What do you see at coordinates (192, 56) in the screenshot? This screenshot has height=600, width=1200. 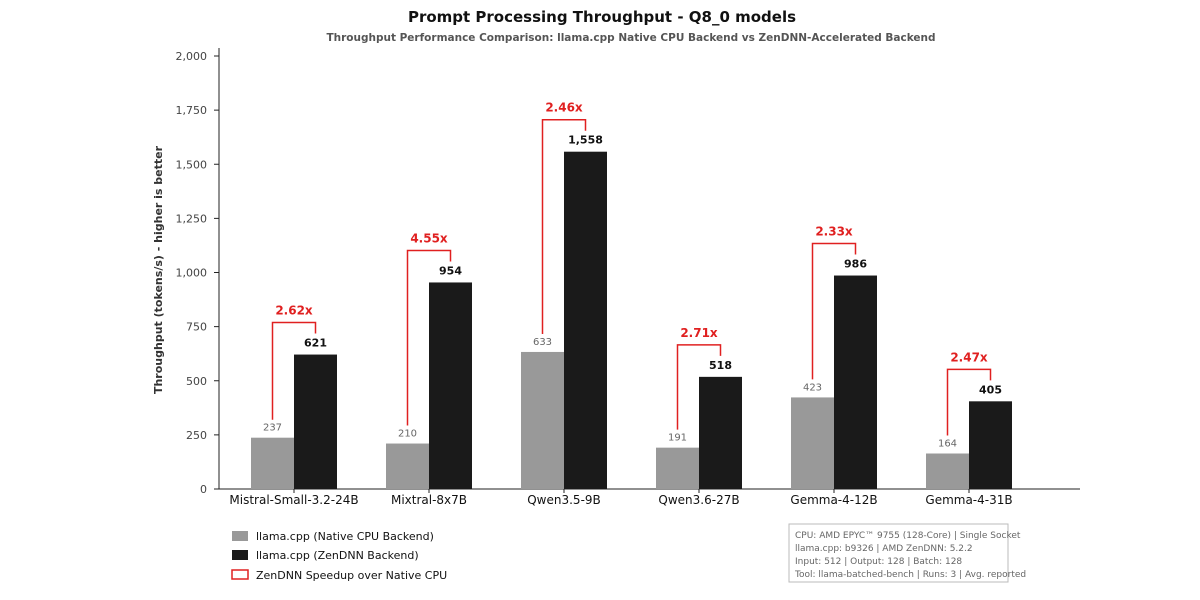 I see `y-tick-label: 2,000` at bounding box center [192, 56].